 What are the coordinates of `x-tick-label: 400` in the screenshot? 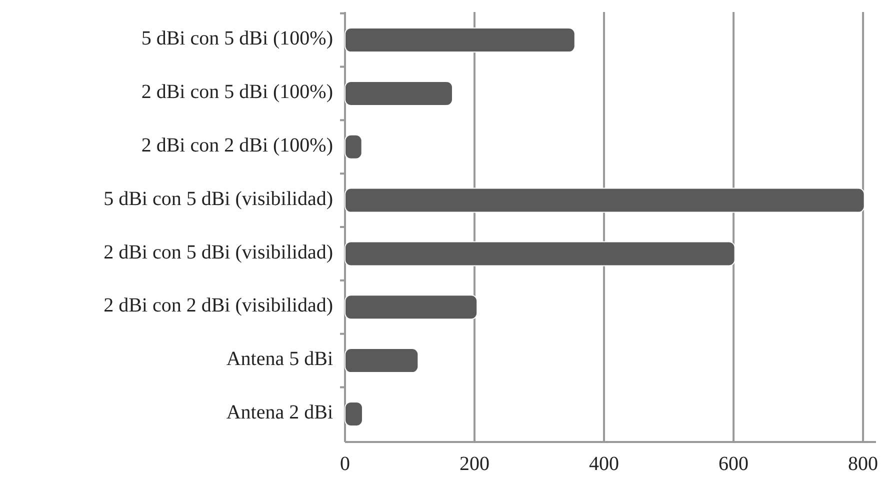 It's located at (604, 464).